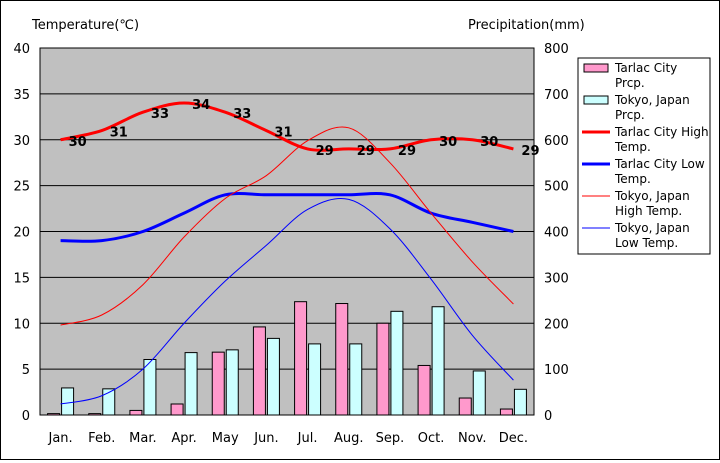 The image size is (720, 463). I want to click on tarlac-high-line, so click(287, 126).